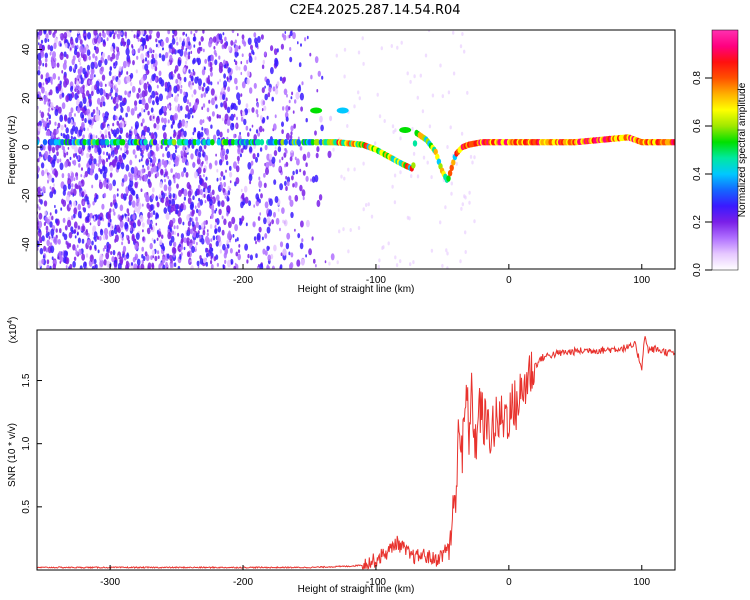 This screenshot has width=750, height=600. Describe the element at coordinates (697, 78) in the screenshot. I see `colorbar-tick-label: 0.8` at that location.